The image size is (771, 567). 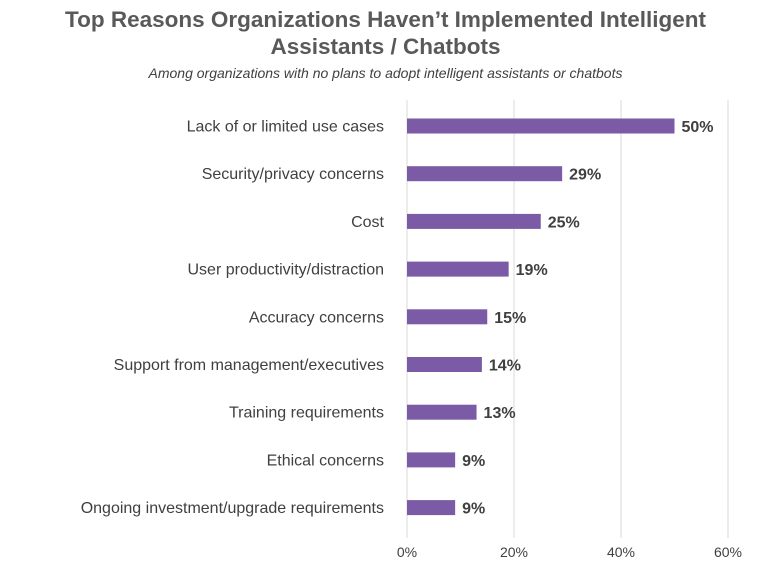 I want to click on data-label: 25%, so click(x=564, y=222).